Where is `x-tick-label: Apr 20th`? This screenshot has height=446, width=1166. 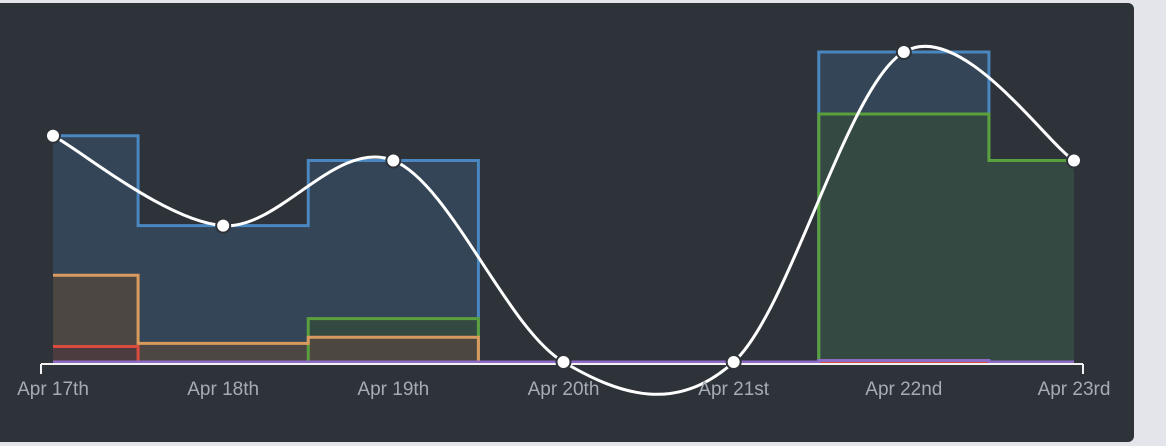 x-tick-label: Apr 20th is located at coordinates (564, 389).